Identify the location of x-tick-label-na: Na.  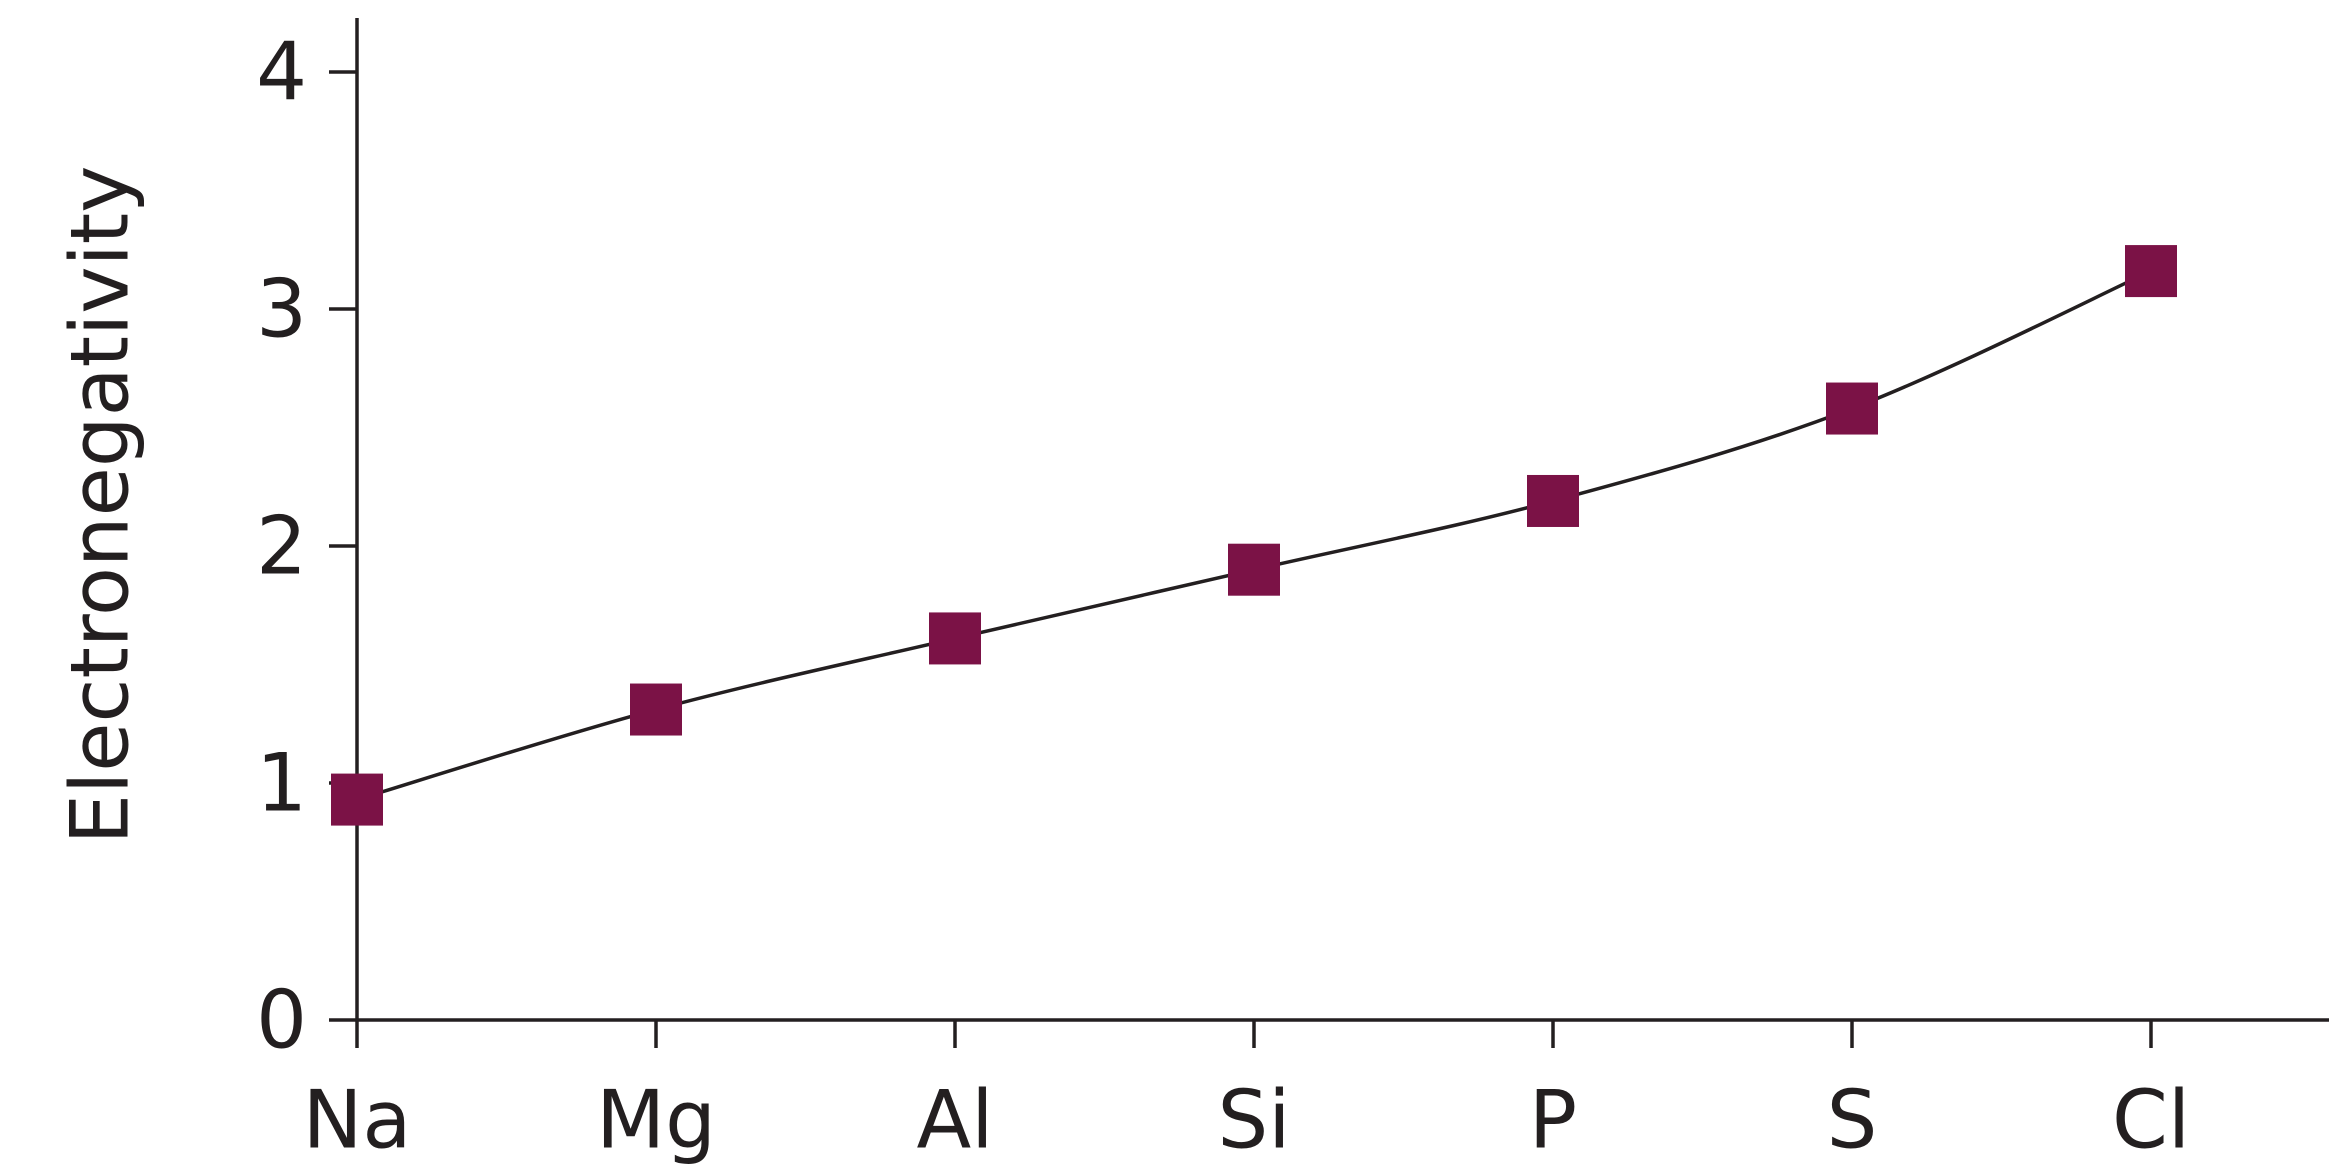
(357, 1120).